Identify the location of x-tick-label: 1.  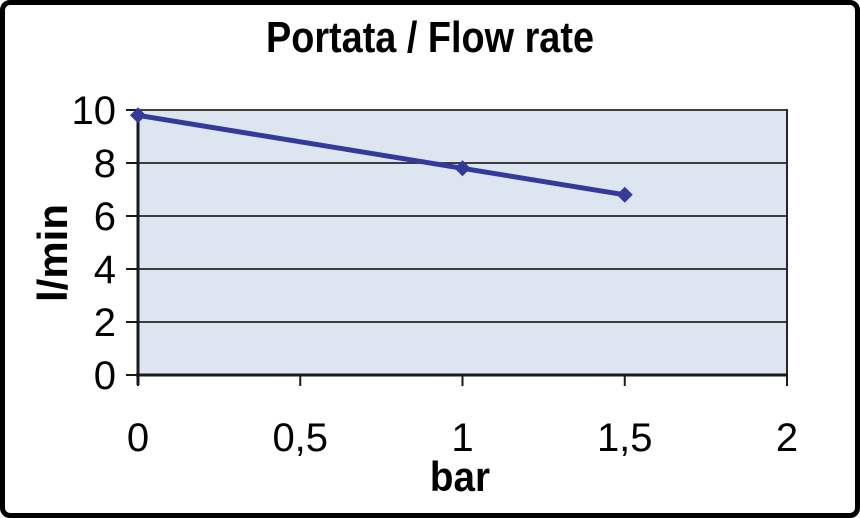
(462, 438).